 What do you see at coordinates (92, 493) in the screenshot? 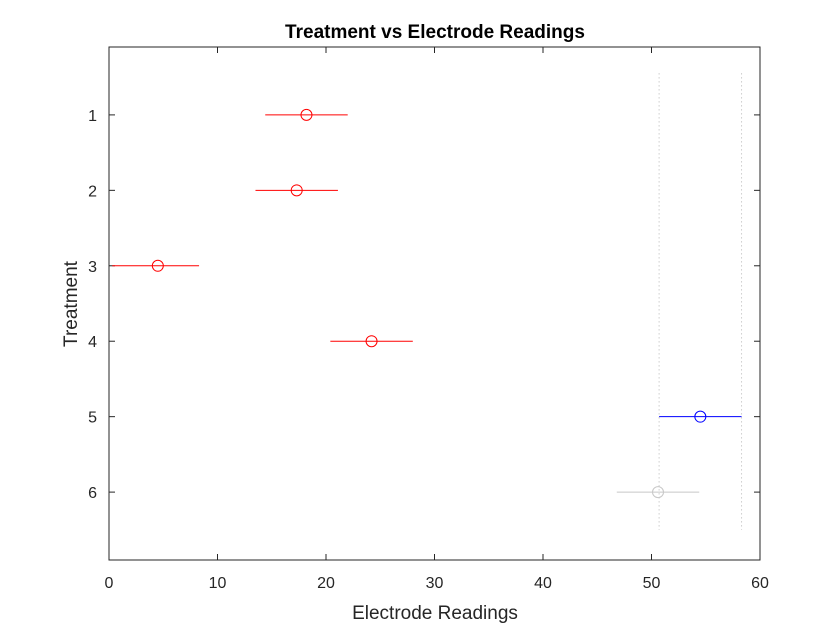
I see `y-tick-label: 6` at bounding box center [92, 493].